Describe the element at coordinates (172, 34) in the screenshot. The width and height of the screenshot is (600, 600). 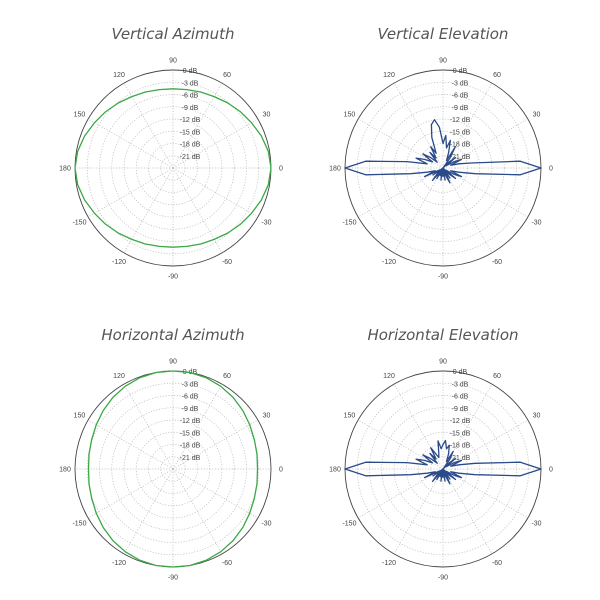
I see `chart-title-vertical-azimuth: Vertical Azimuth` at that location.